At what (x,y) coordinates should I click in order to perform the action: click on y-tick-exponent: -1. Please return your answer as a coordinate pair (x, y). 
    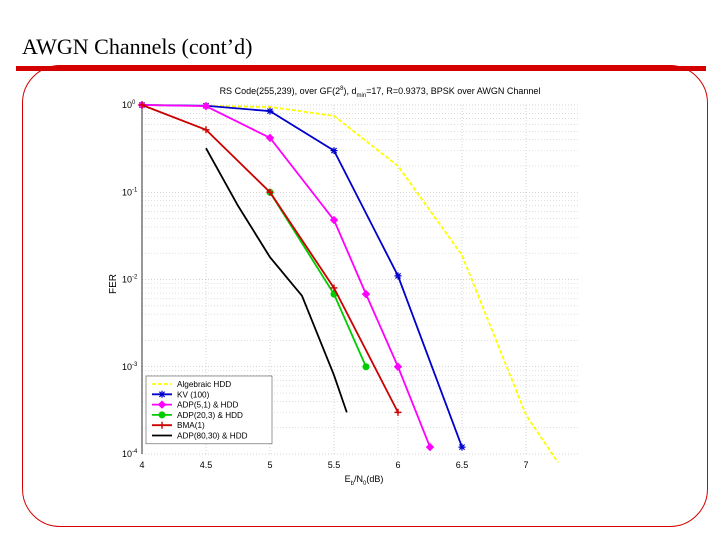
    Looking at the image, I should click on (135, 190).